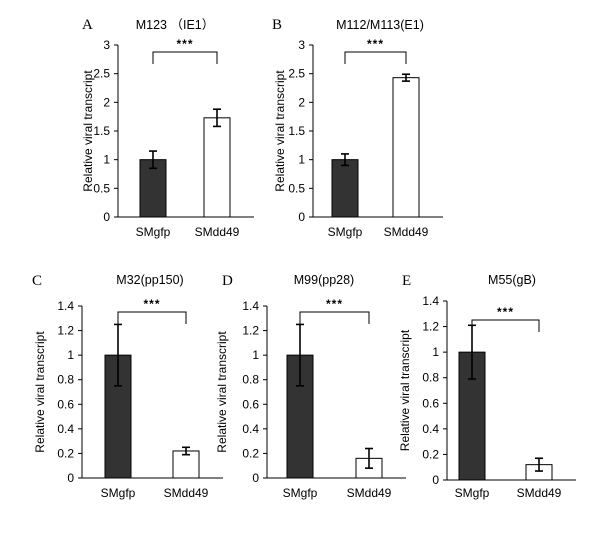 The image size is (613, 552). I want to click on chart-title: M112/M113(E1), so click(380, 25).